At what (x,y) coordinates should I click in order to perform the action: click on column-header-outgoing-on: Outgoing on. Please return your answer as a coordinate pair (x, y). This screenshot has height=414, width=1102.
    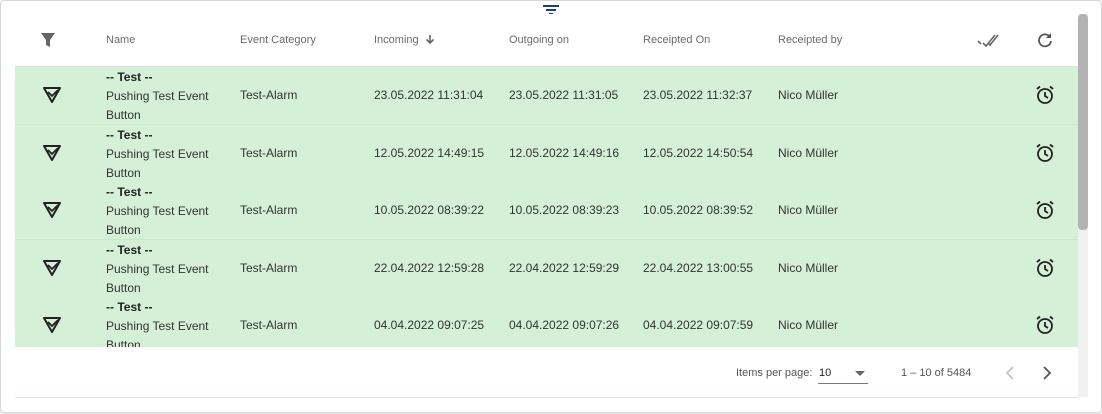
    Looking at the image, I should click on (539, 40).